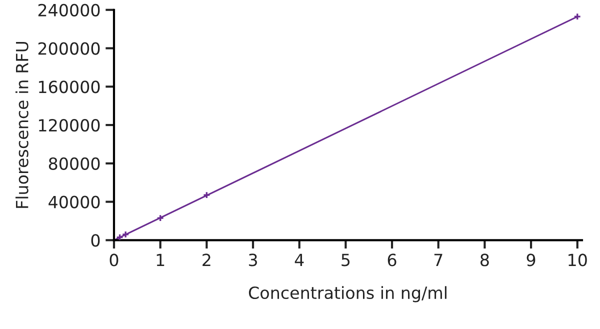 The image size is (600, 329). What do you see at coordinates (206, 260) in the screenshot?
I see `x-tick-label: 2` at bounding box center [206, 260].